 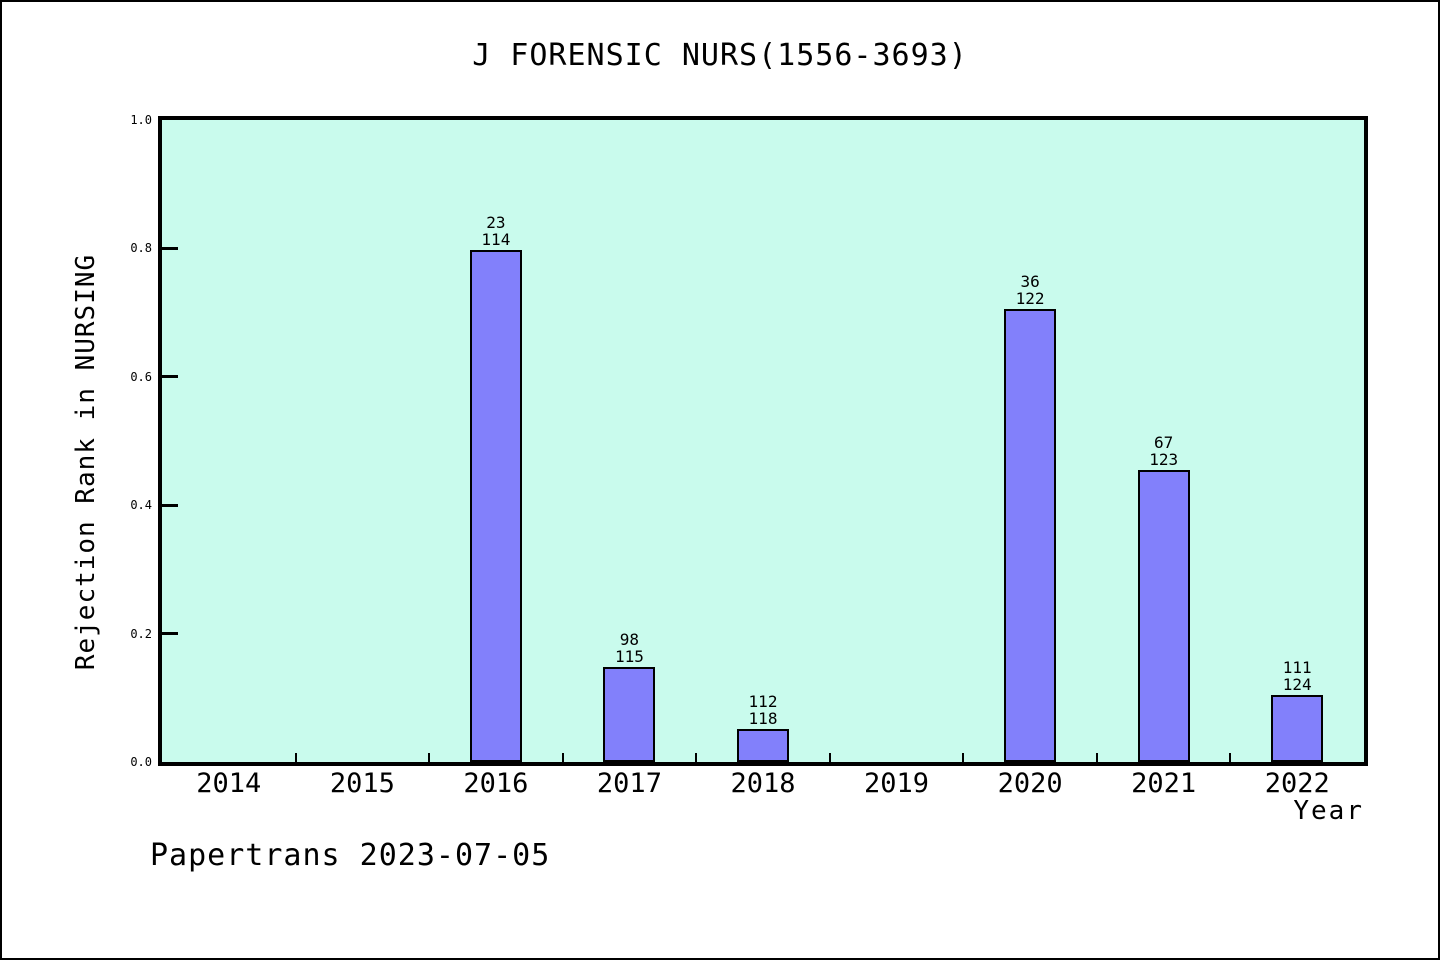 What do you see at coordinates (141, 505) in the screenshot?
I see `y-tick-label-0.4: 0.4` at bounding box center [141, 505].